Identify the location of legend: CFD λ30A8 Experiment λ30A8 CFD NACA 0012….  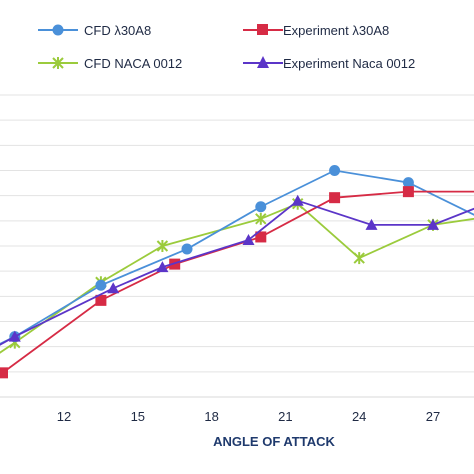
(226, 47).